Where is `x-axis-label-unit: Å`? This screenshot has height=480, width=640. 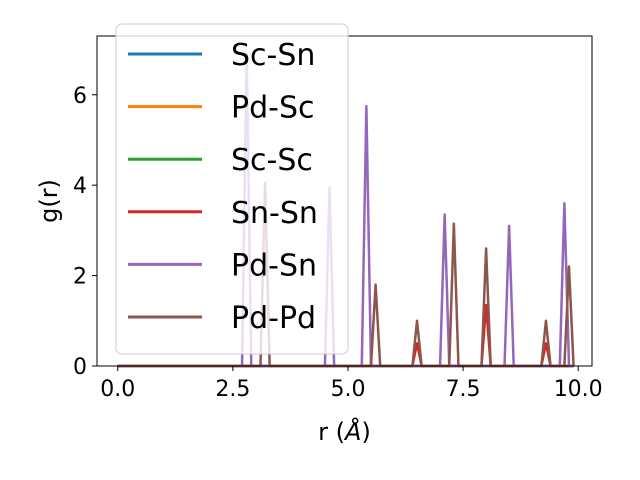 x-axis-label-unit: Å is located at coordinates (352, 431).